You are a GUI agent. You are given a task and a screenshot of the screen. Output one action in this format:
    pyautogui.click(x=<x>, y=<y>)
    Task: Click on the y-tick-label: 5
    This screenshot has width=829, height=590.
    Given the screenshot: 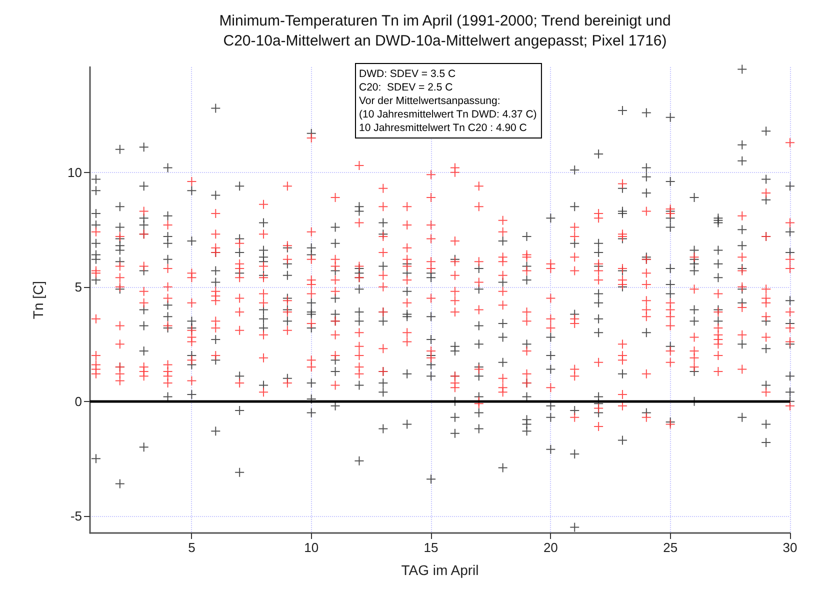 What is the action you would take?
    pyautogui.click(x=78, y=286)
    